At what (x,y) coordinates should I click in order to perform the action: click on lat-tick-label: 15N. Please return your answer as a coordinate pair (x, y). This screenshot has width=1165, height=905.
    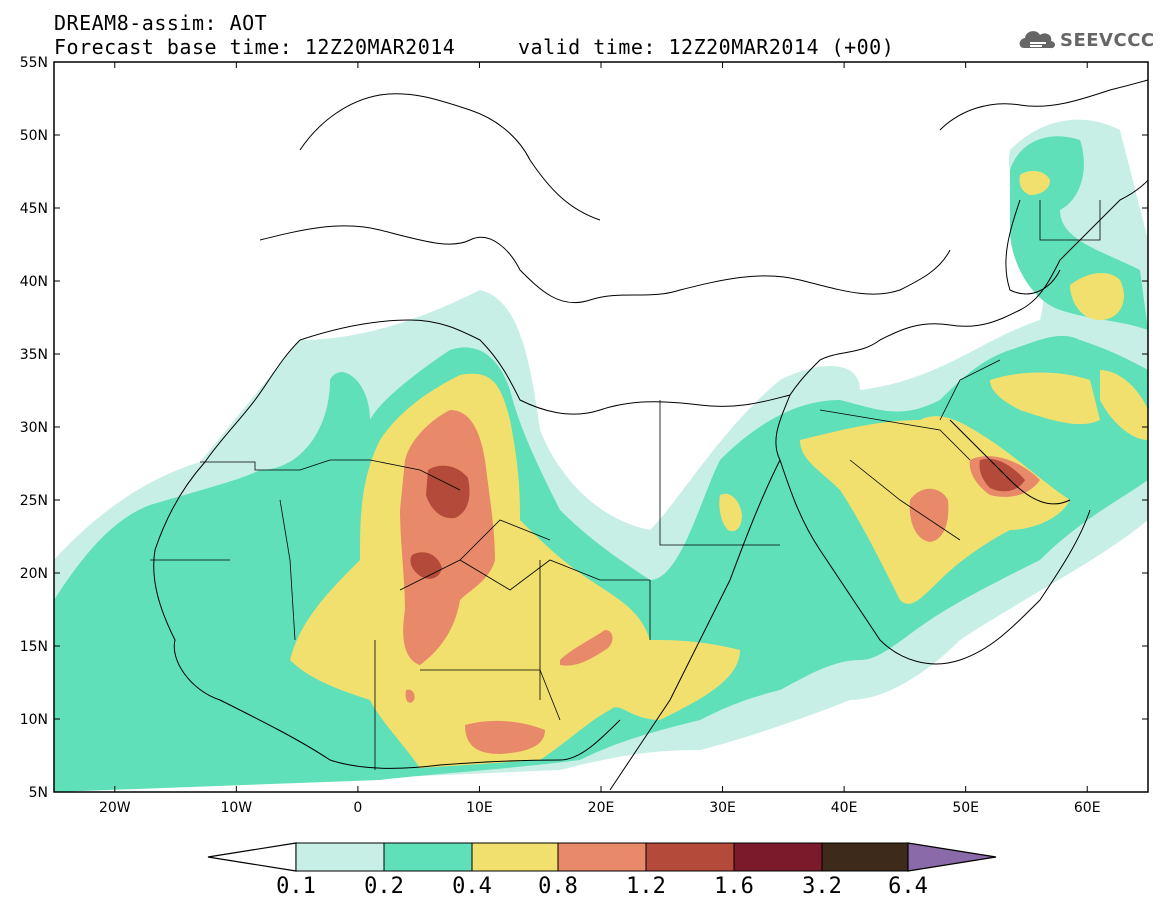
    Looking at the image, I should click on (34, 647).